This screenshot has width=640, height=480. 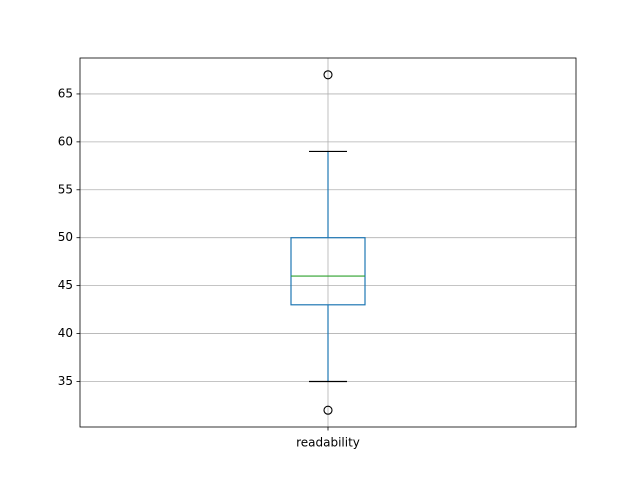 What do you see at coordinates (65, 189) in the screenshot?
I see `y-tick-label: 55` at bounding box center [65, 189].